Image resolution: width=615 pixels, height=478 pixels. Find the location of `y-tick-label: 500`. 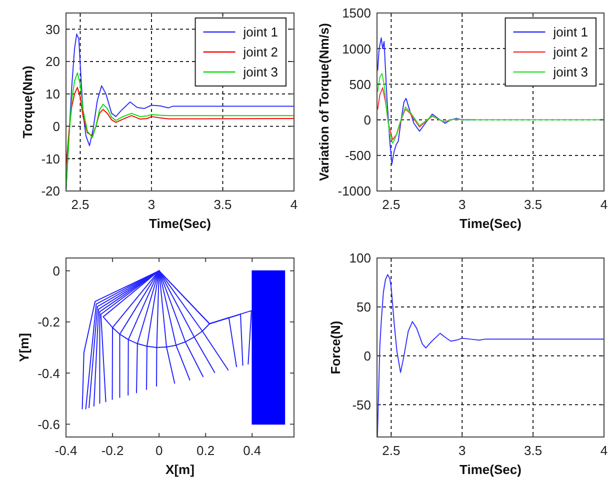

y-tick-label: 500 is located at coordinates (360, 84).